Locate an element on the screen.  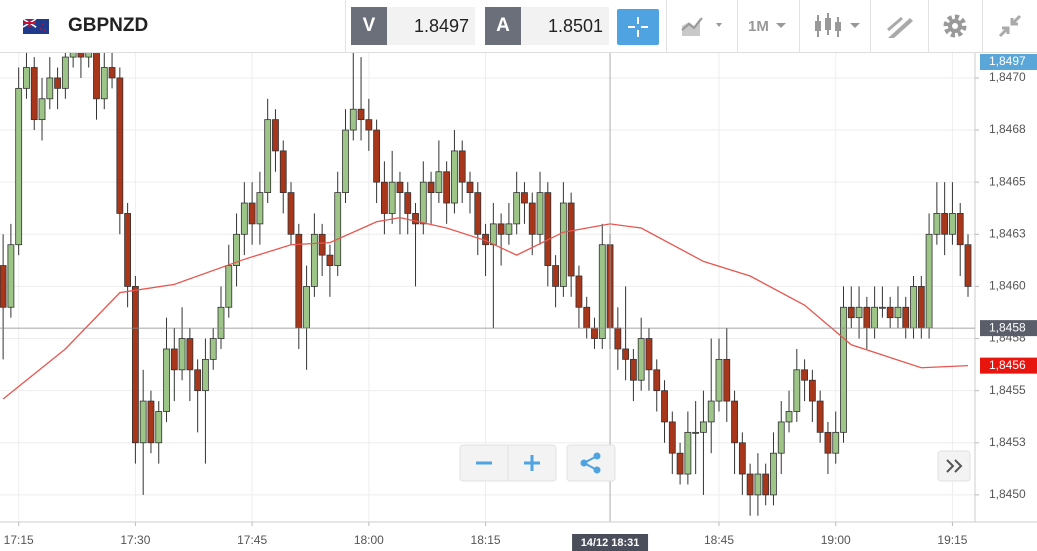
ma-price-tag is located at coordinates (1008, 365).